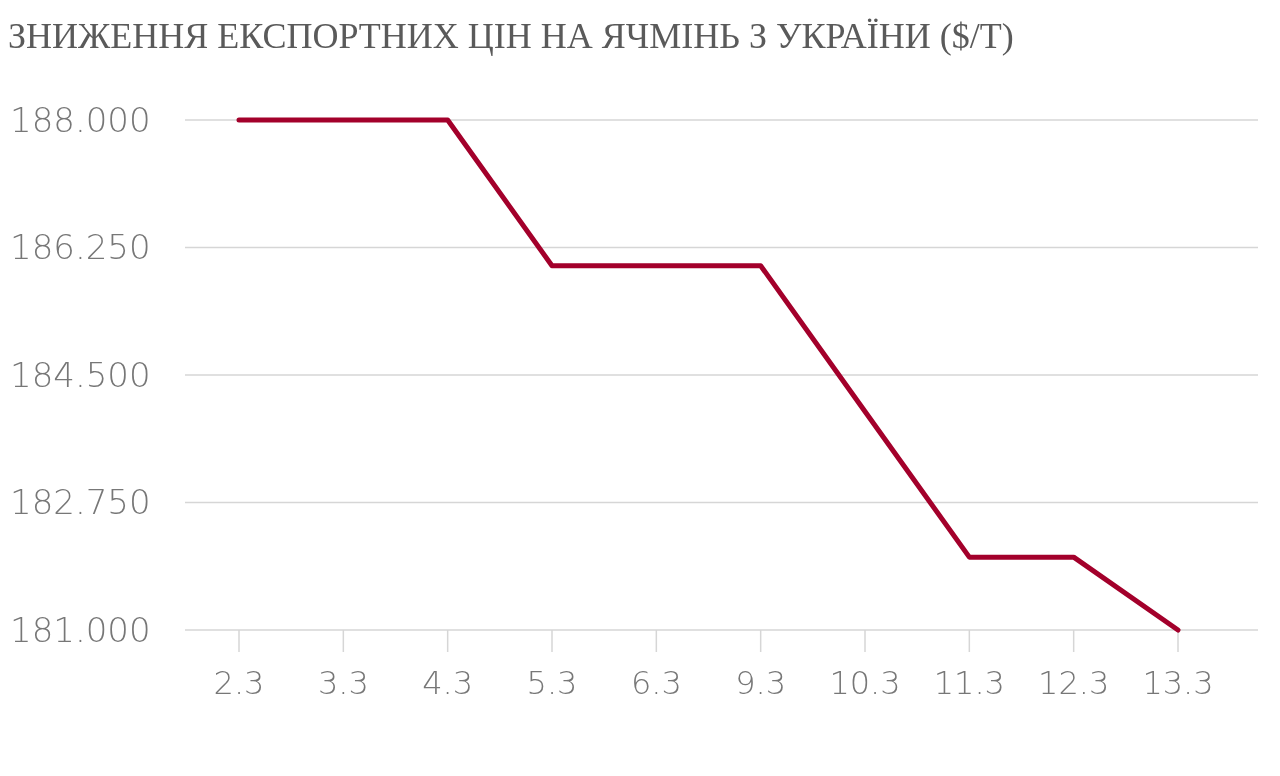 Image resolution: width=1280 pixels, height=776 pixels. I want to click on x-tick-label: 12.3, so click(1074, 683).